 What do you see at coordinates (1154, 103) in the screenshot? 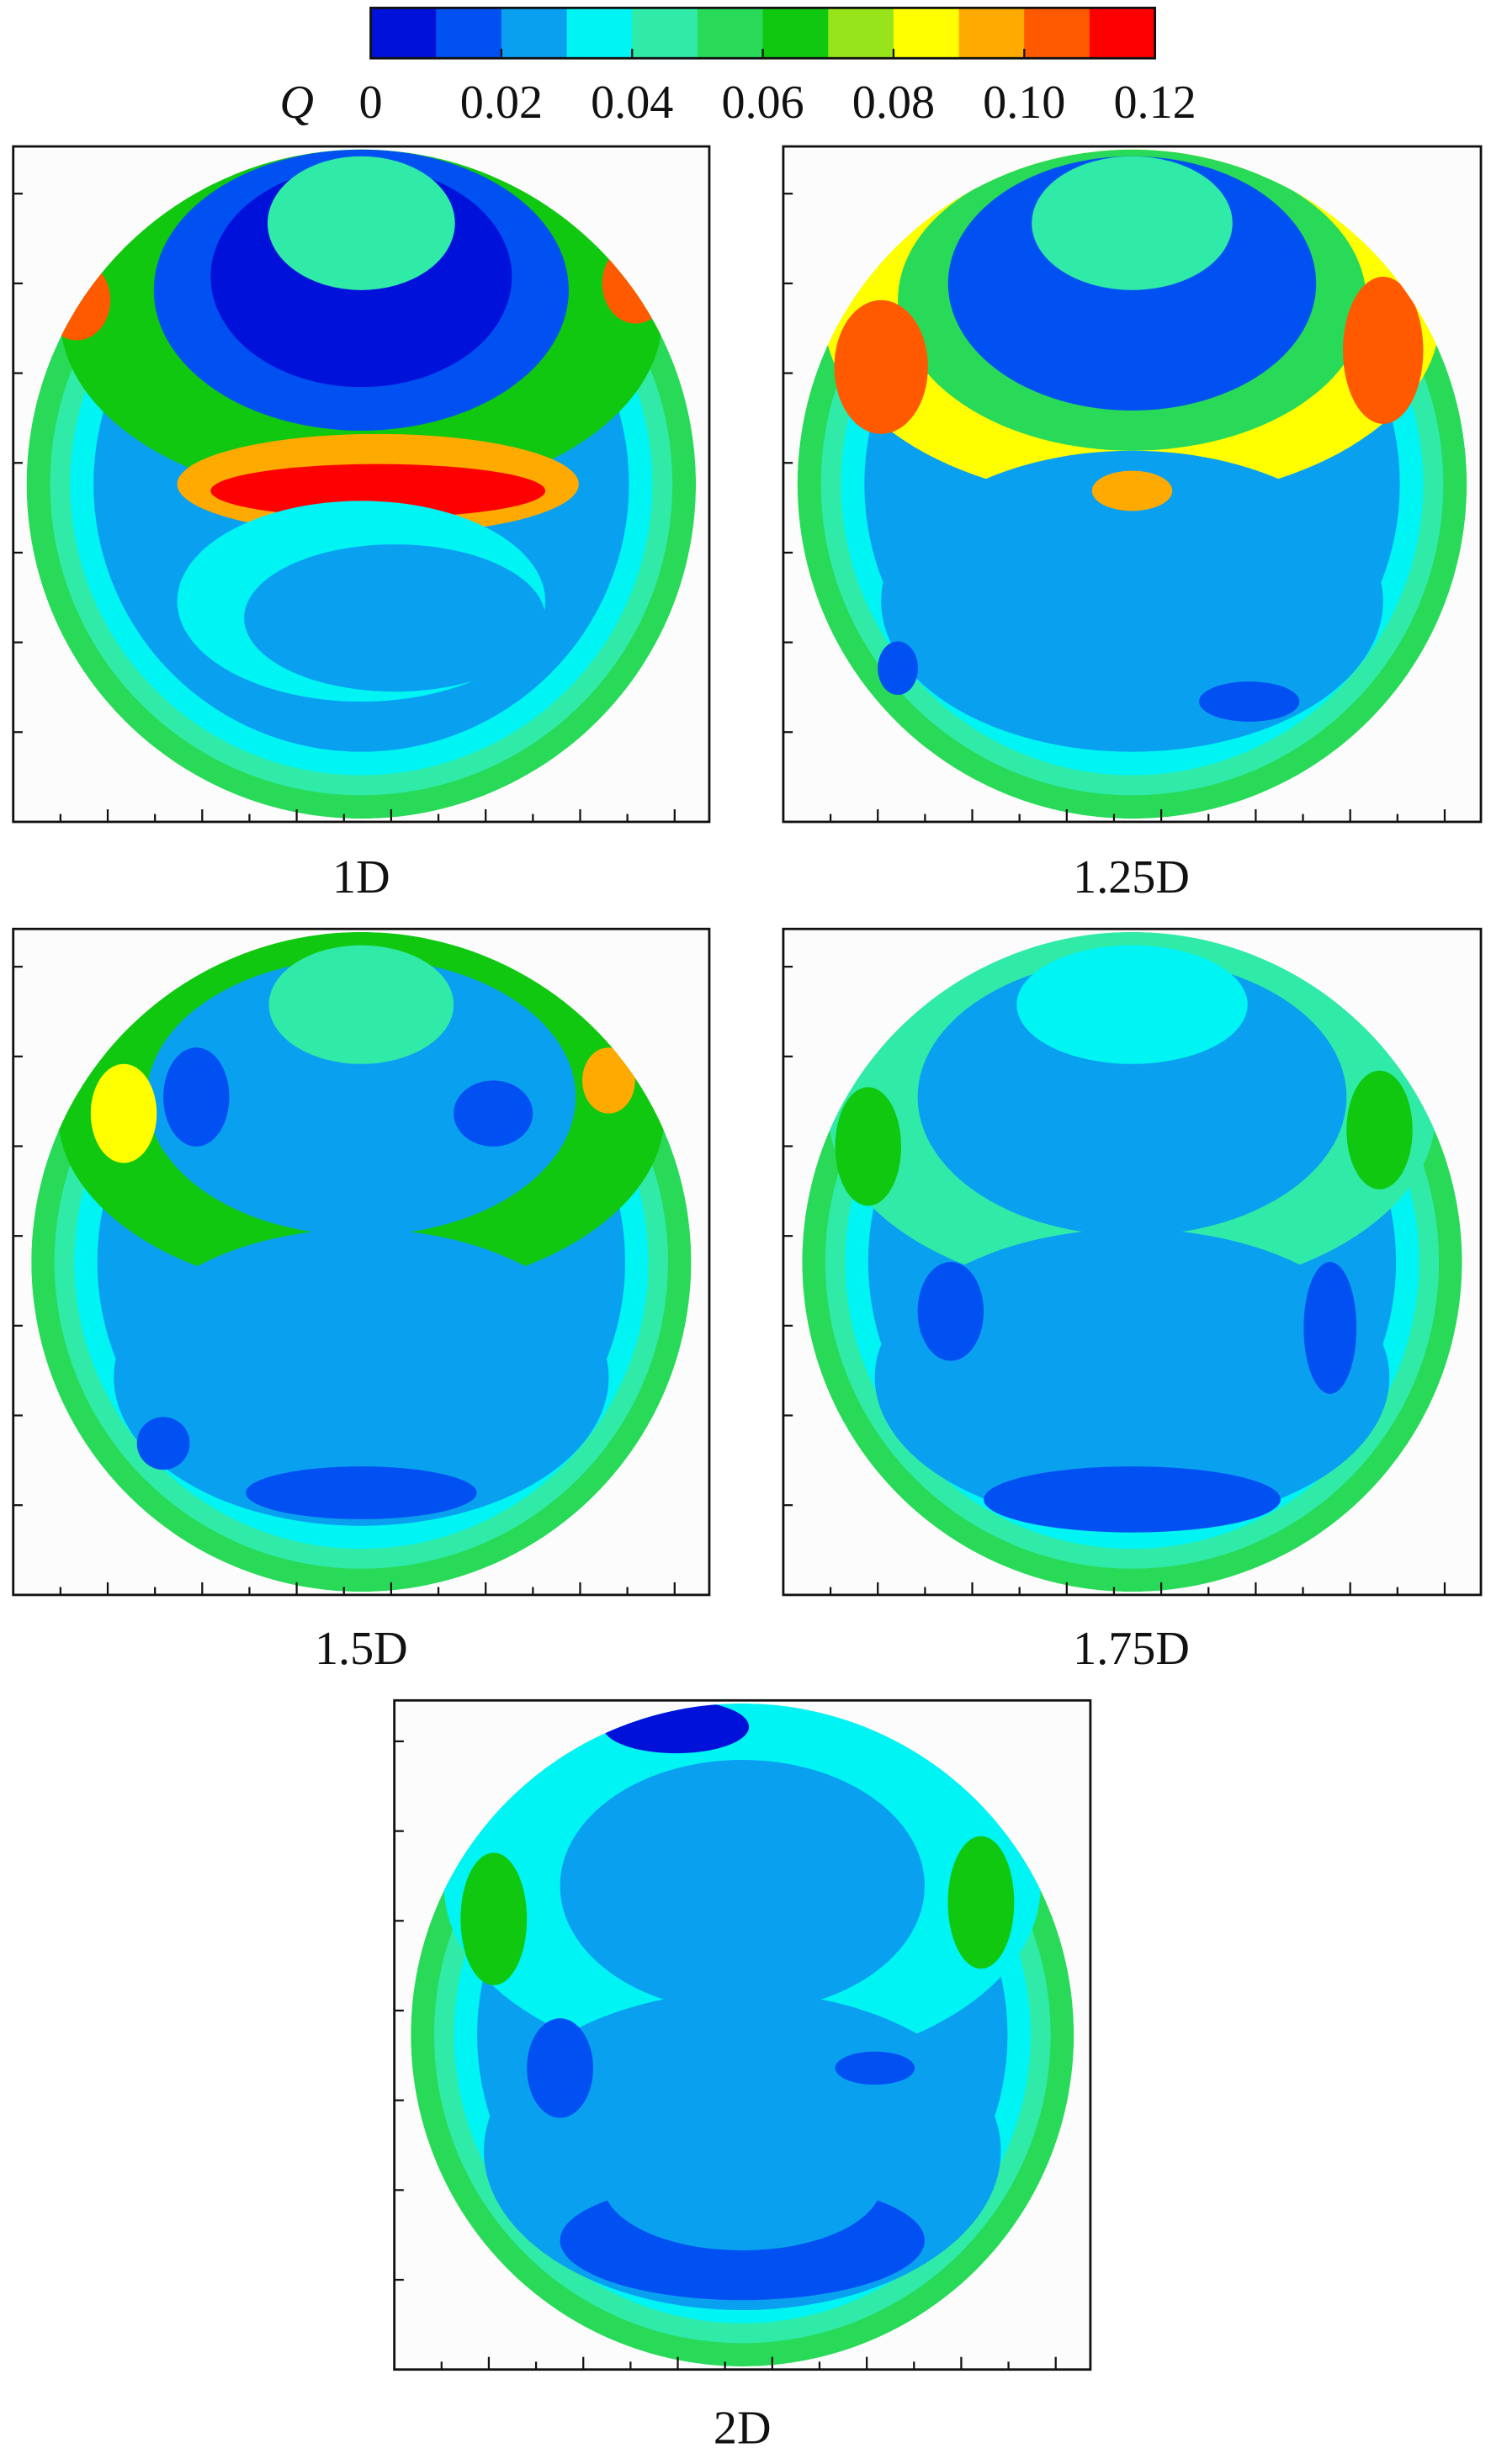
I see `colorbar-tick-label: 0.12` at bounding box center [1154, 103].